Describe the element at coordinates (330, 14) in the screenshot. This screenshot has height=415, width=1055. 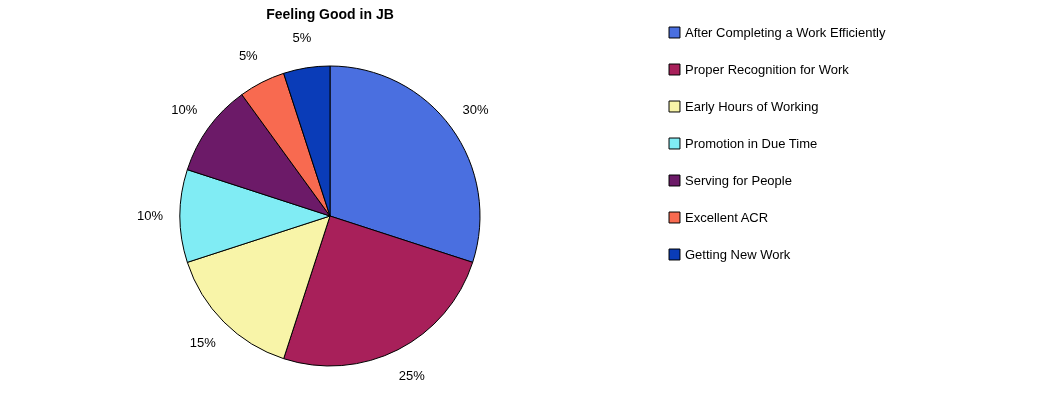
I see `chart-title: Feeling Good in JB` at that location.